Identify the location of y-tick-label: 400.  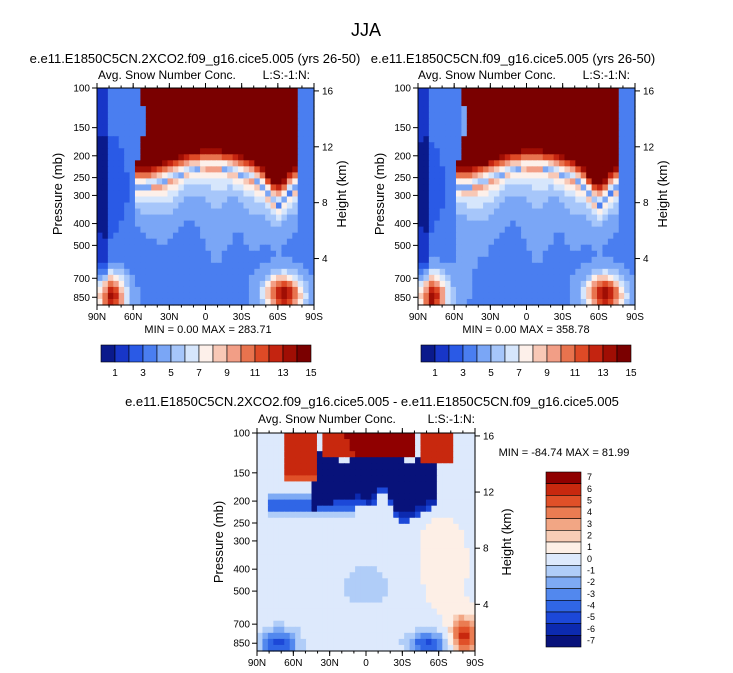
(81, 224).